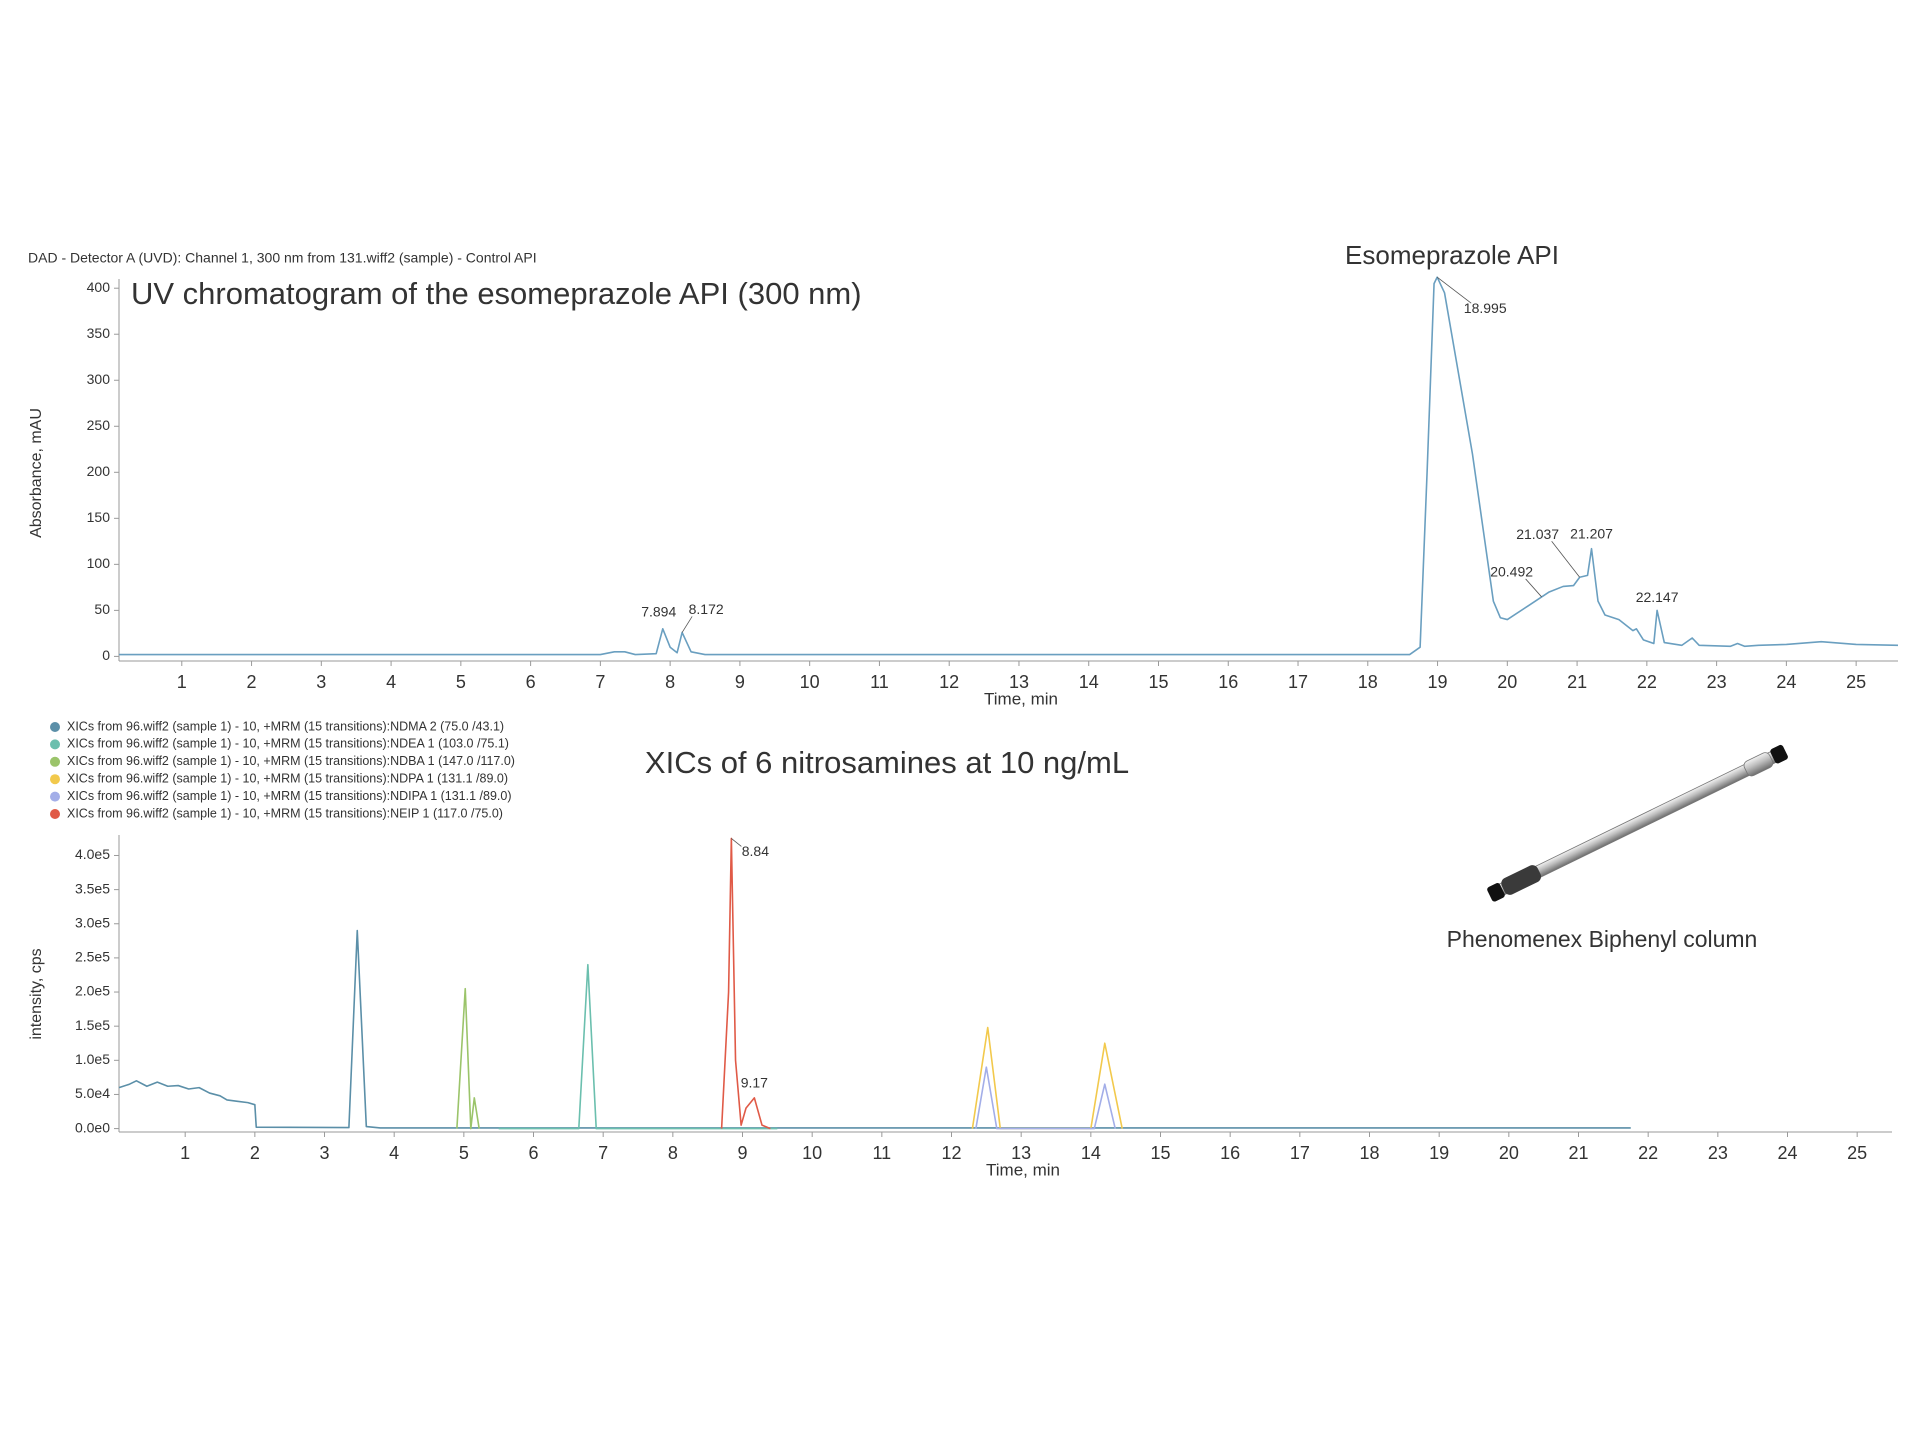 This screenshot has width=1920, height=1440. Describe the element at coordinates (1657, 597) in the screenshot. I see `peak-label: 22.147` at that location.